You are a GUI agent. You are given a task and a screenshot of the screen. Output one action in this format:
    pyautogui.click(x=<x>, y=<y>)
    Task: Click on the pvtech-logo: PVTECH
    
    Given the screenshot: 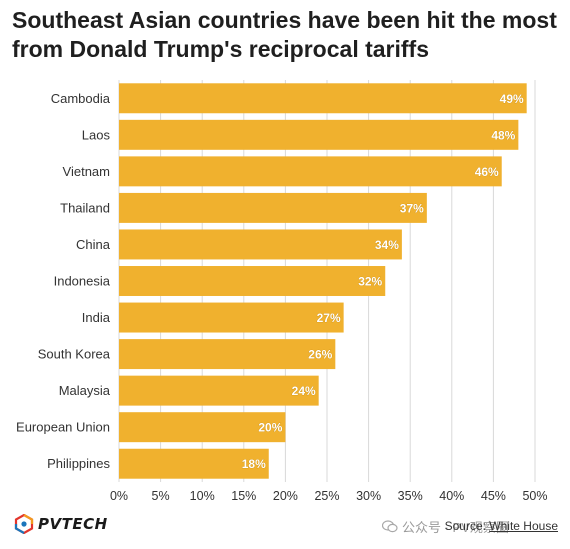 What is the action you would take?
    pyautogui.click(x=61, y=524)
    